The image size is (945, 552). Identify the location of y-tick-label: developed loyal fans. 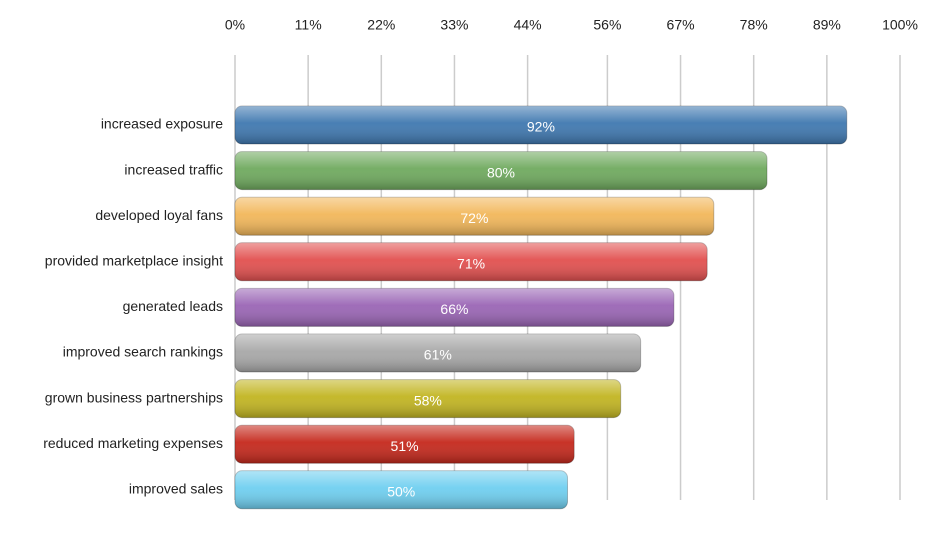
(159, 215).